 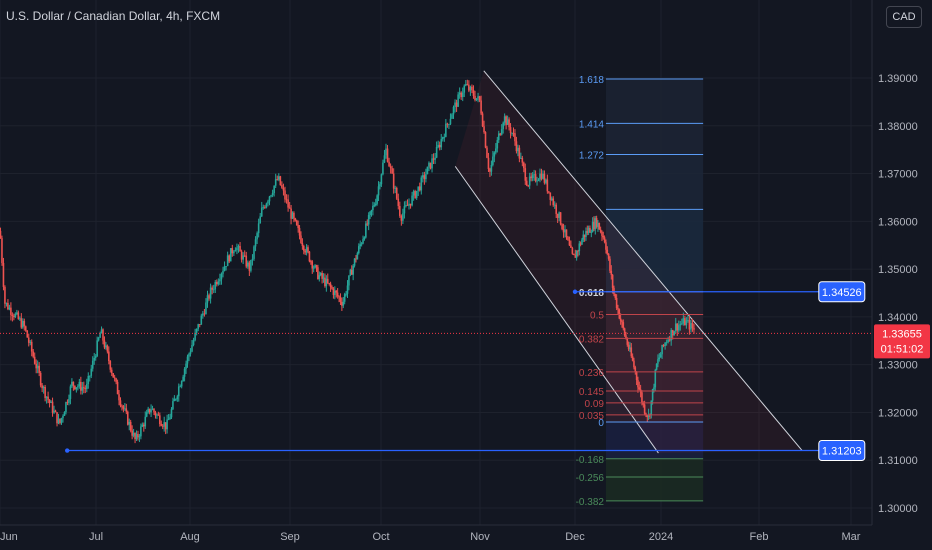 I want to click on fib-level-label: 0.145, so click(x=591, y=392).